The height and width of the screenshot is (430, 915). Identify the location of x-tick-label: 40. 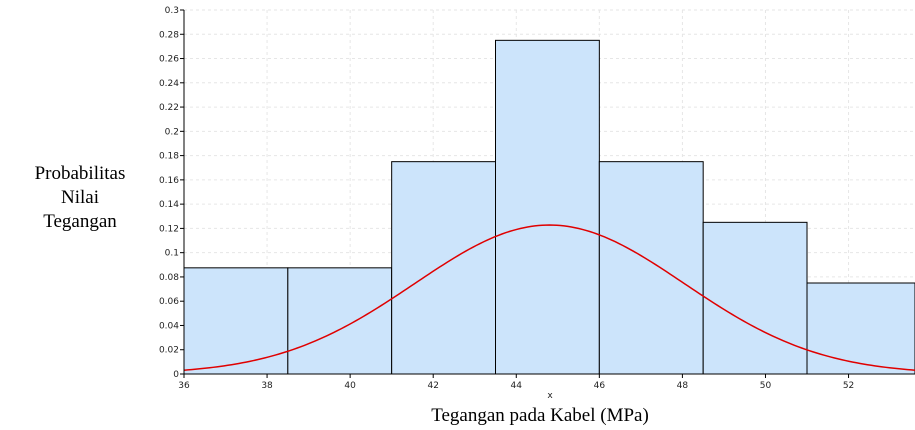
(350, 386).